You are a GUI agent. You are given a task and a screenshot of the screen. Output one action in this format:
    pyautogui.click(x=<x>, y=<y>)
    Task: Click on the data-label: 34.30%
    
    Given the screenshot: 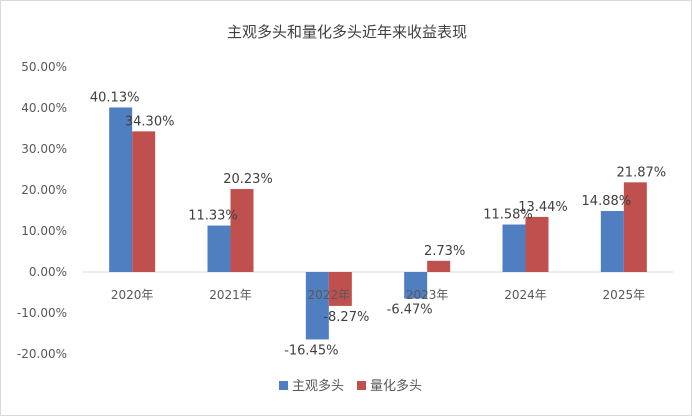 What is the action you would take?
    pyautogui.click(x=150, y=121)
    